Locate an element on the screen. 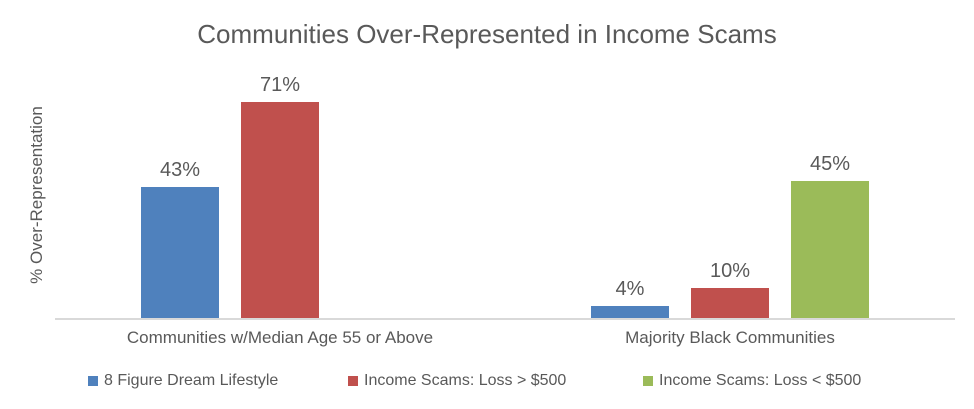  legend-swatch-red is located at coordinates (353, 381).